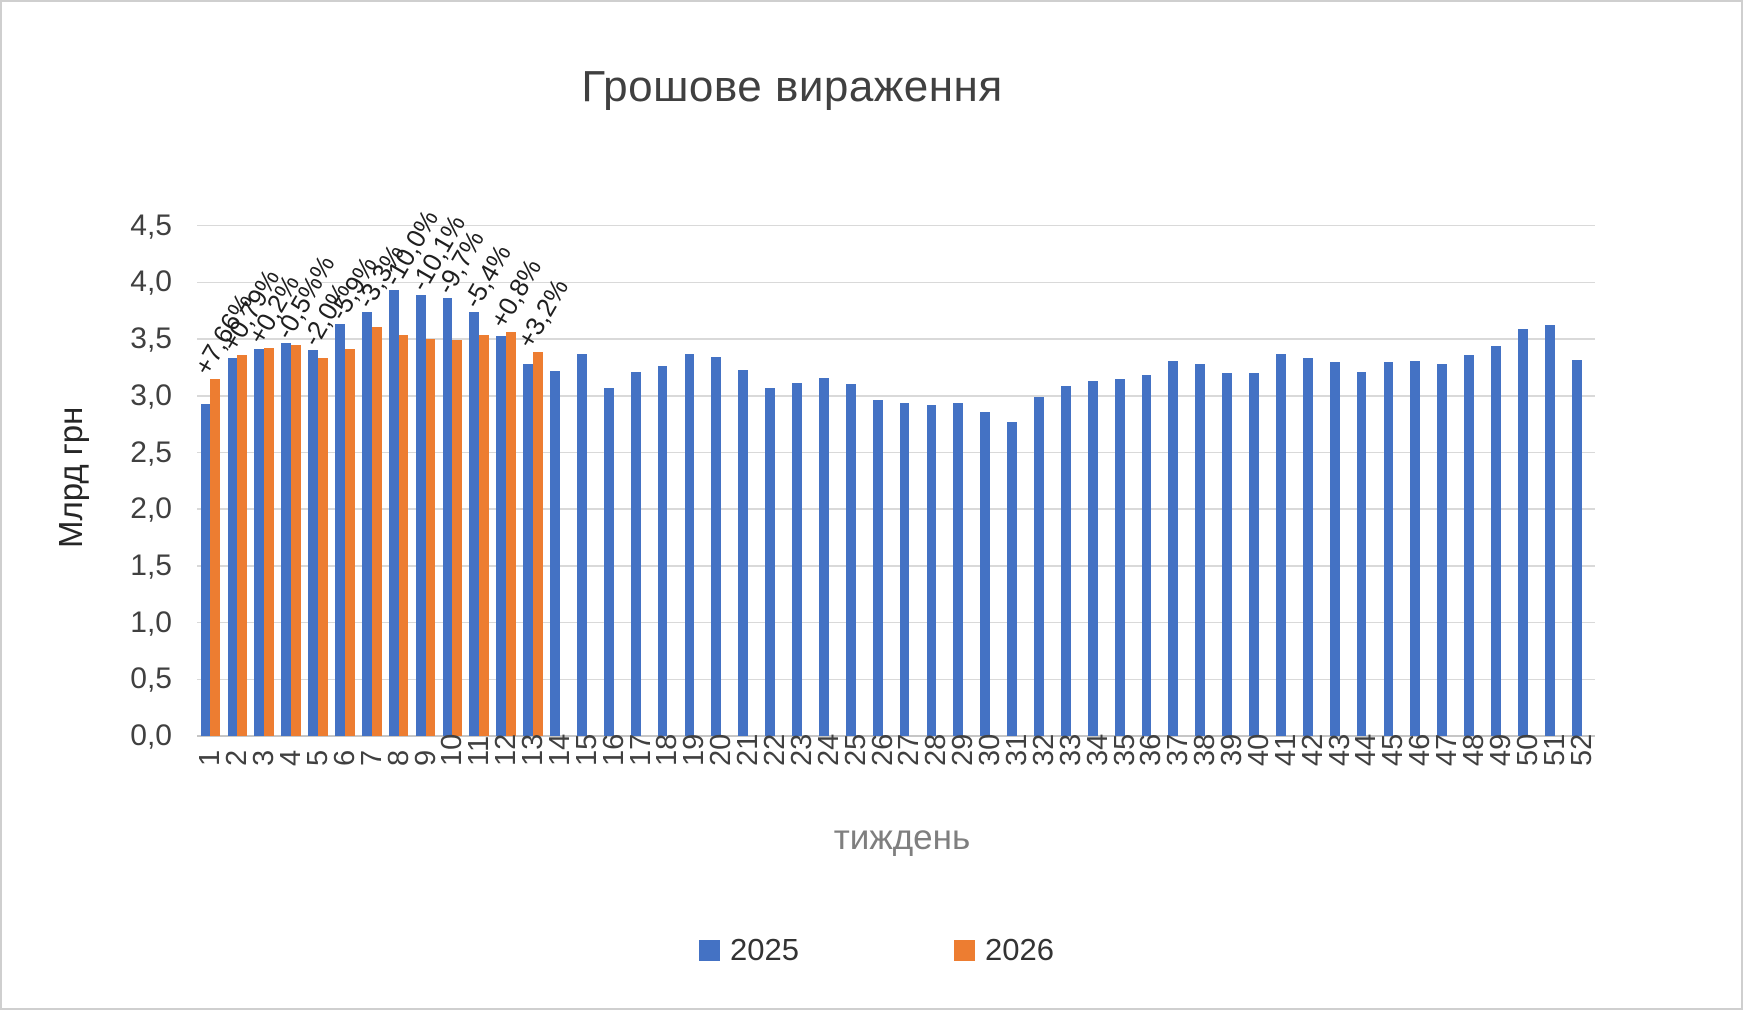 Image resolution: width=1743 pixels, height=1010 pixels. I want to click on x-tick-label-text: 45, so click(1393, 749).